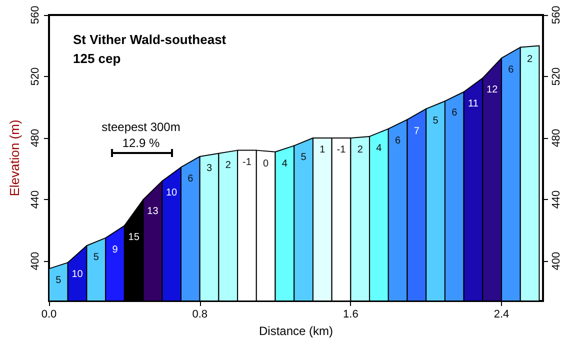 This screenshot has height=347, width=584. I want to click on y2-tick-label: 560, so click(556, 15).